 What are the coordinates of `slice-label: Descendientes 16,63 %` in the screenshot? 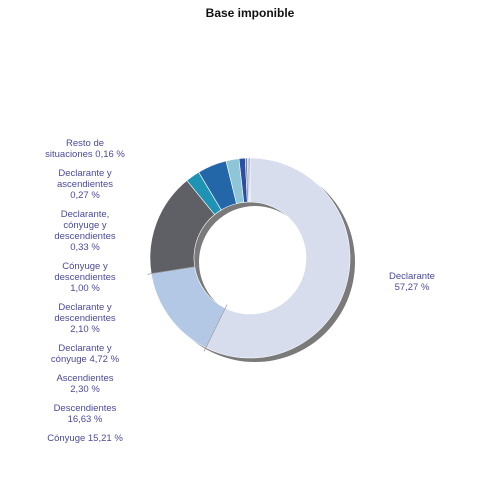 It's located at (85, 414).